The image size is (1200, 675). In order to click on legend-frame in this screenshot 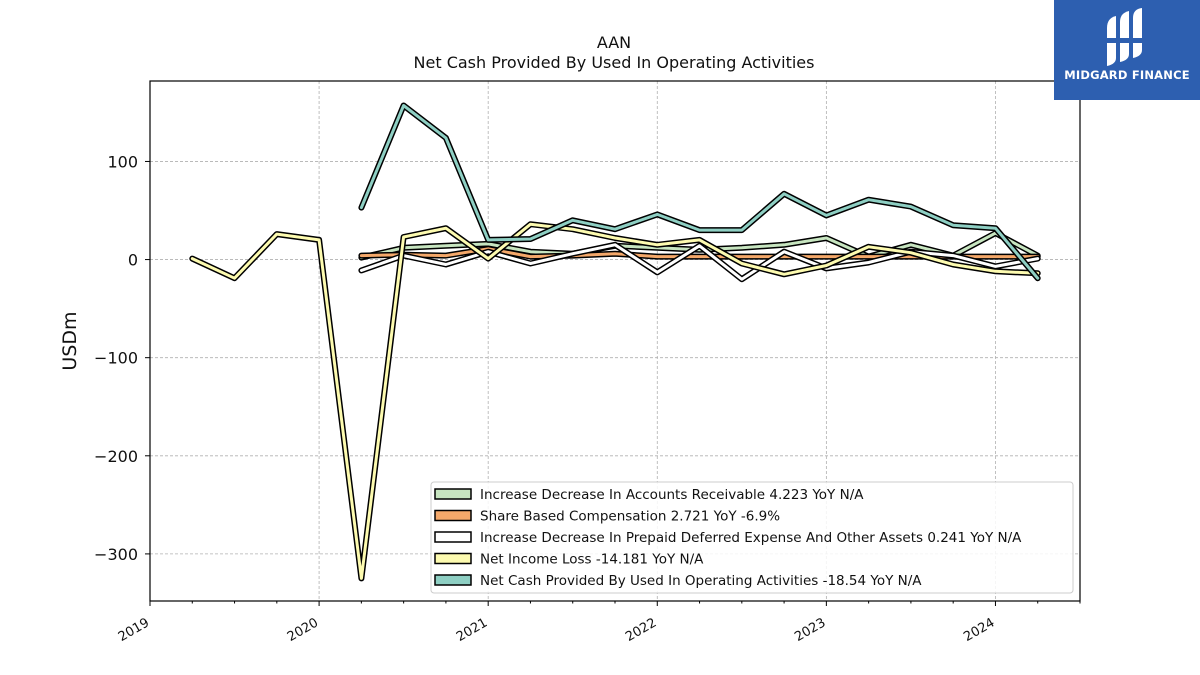, I will do `click(752, 537)`.